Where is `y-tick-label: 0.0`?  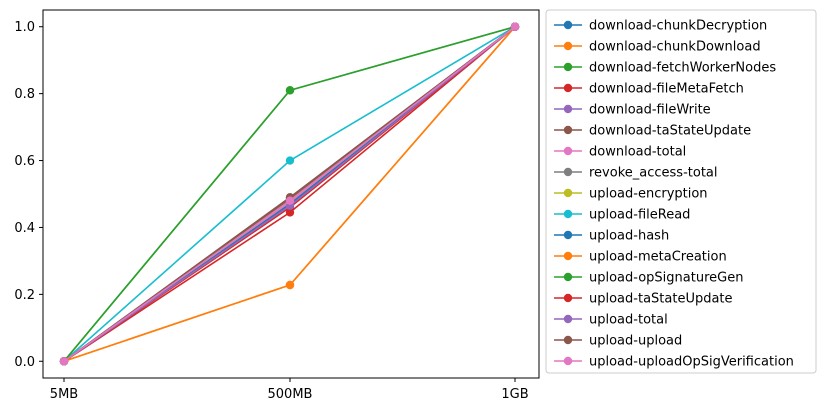 y-tick-label: 0.0 is located at coordinates (24, 362).